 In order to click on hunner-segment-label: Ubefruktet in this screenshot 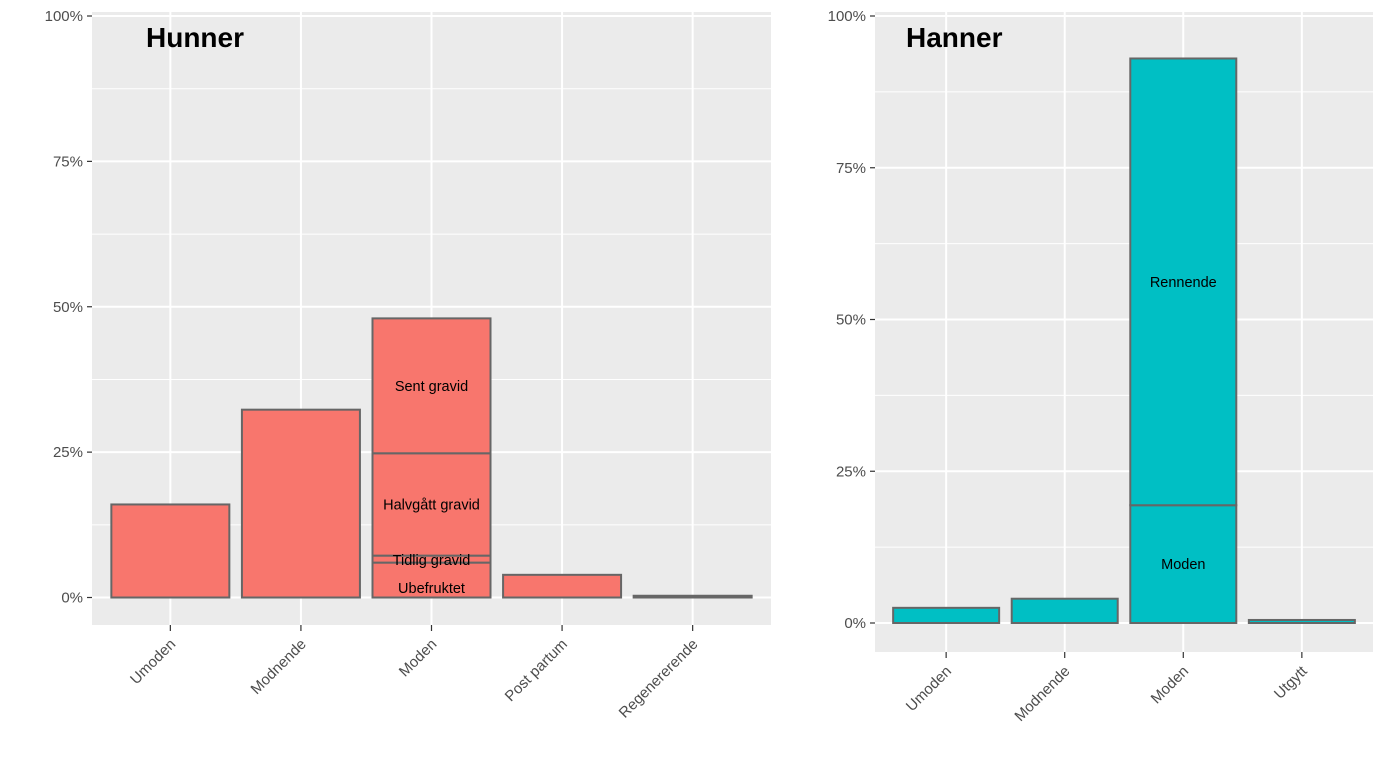, I will do `click(431, 589)`.